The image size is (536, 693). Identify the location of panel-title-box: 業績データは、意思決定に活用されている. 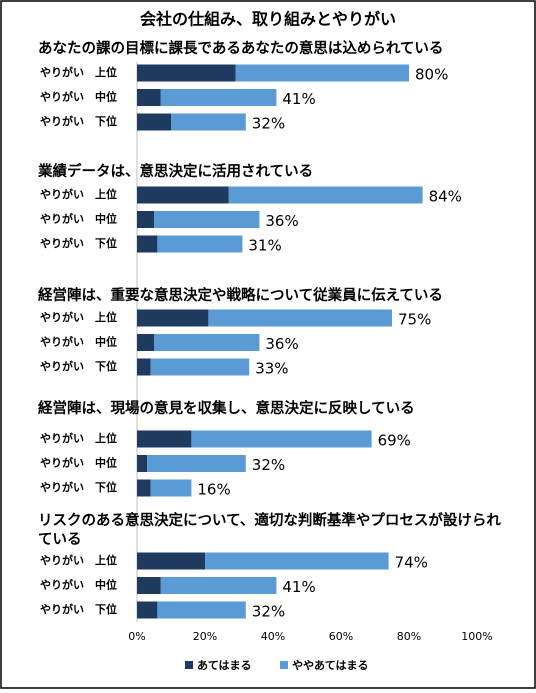
(176, 172).